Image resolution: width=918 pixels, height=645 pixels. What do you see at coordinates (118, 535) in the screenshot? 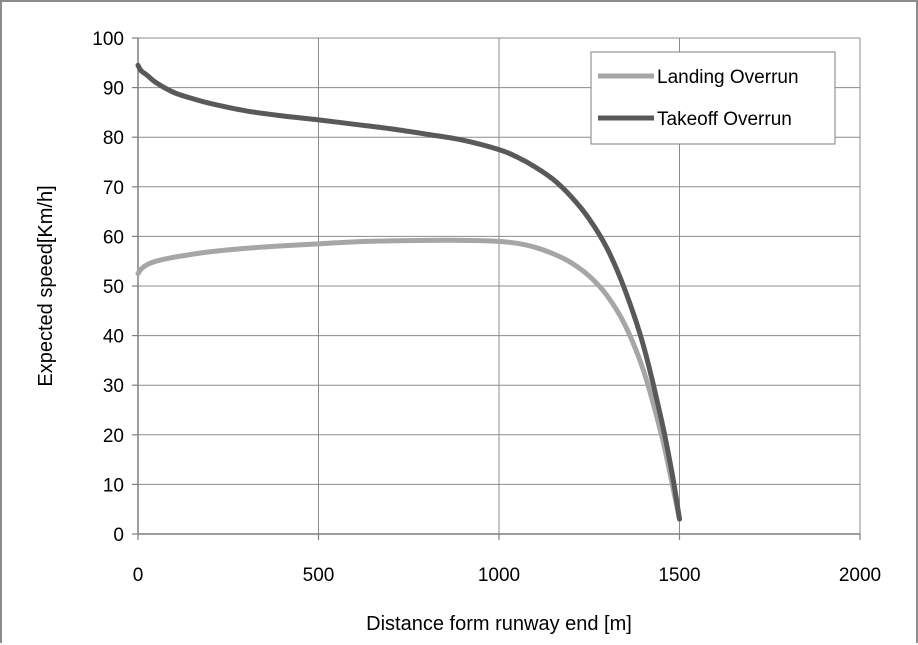
I see `y-tick-label: 0` at bounding box center [118, 535].